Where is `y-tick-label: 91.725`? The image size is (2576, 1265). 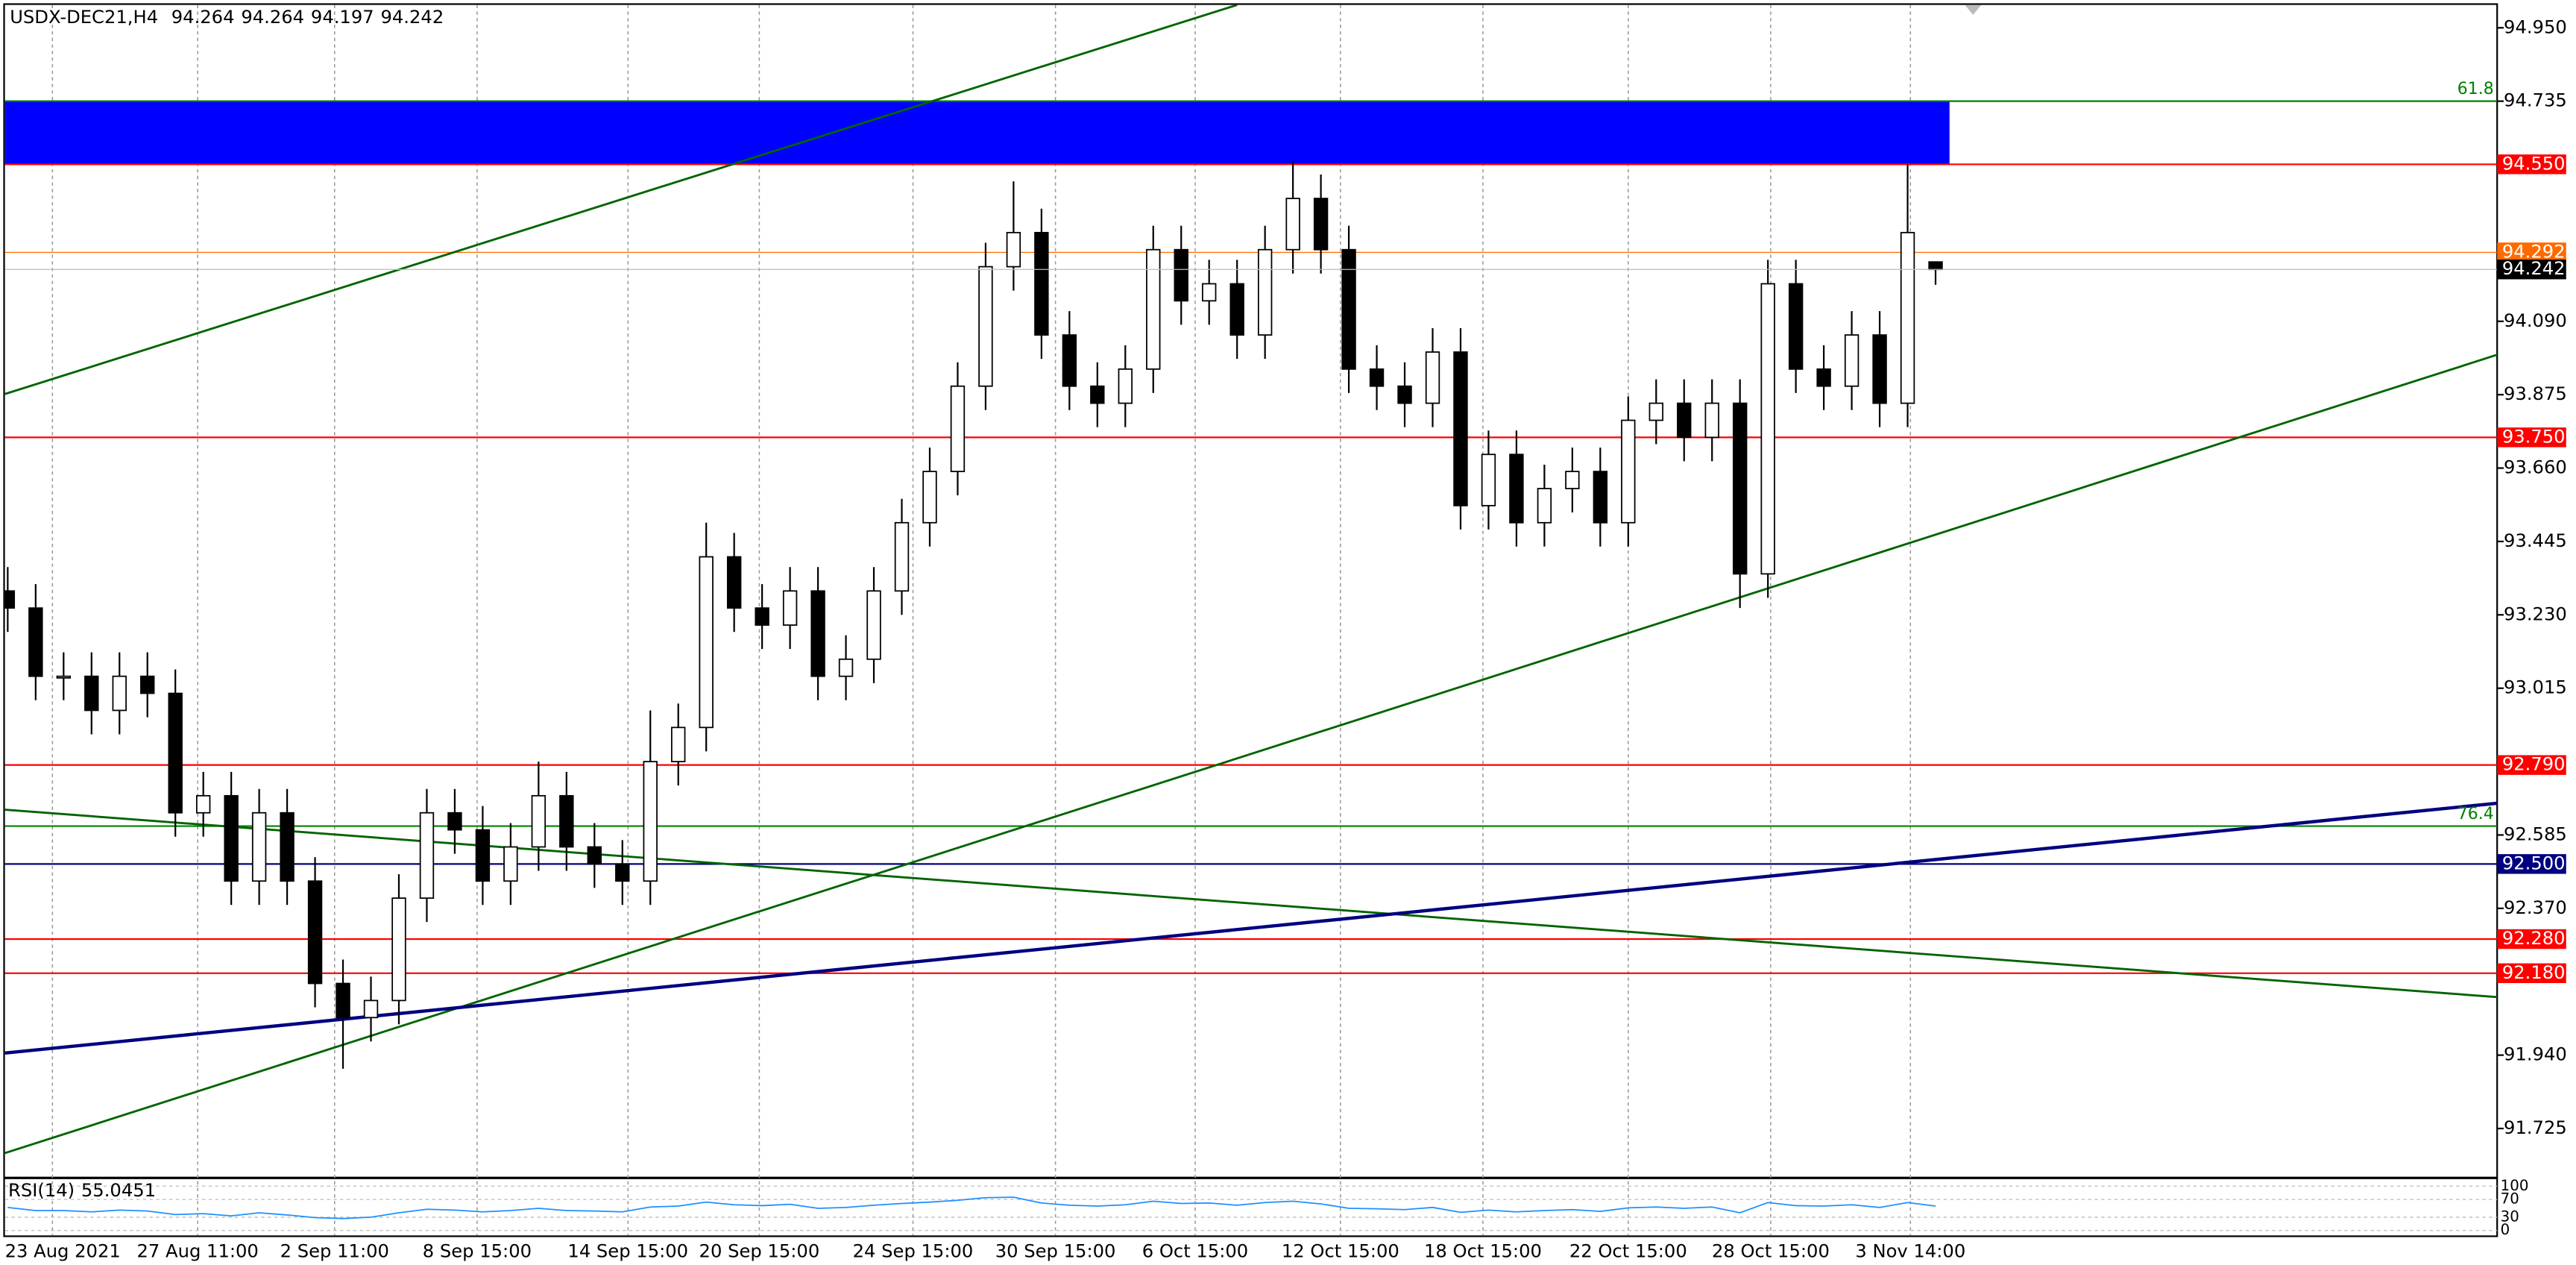 y-tick-label: 91.725 is located at coordinates (2535, 1127).